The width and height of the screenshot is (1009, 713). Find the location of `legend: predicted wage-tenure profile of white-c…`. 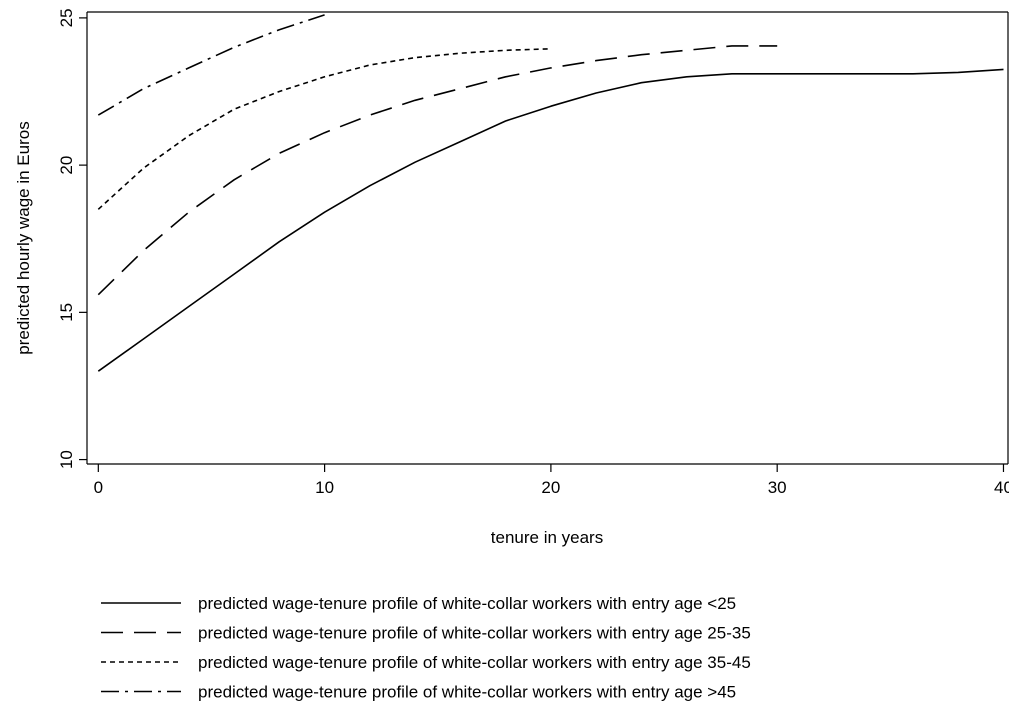

legend: predicted wage-tenure profile of white-c… is located at coordinates (426, 648).